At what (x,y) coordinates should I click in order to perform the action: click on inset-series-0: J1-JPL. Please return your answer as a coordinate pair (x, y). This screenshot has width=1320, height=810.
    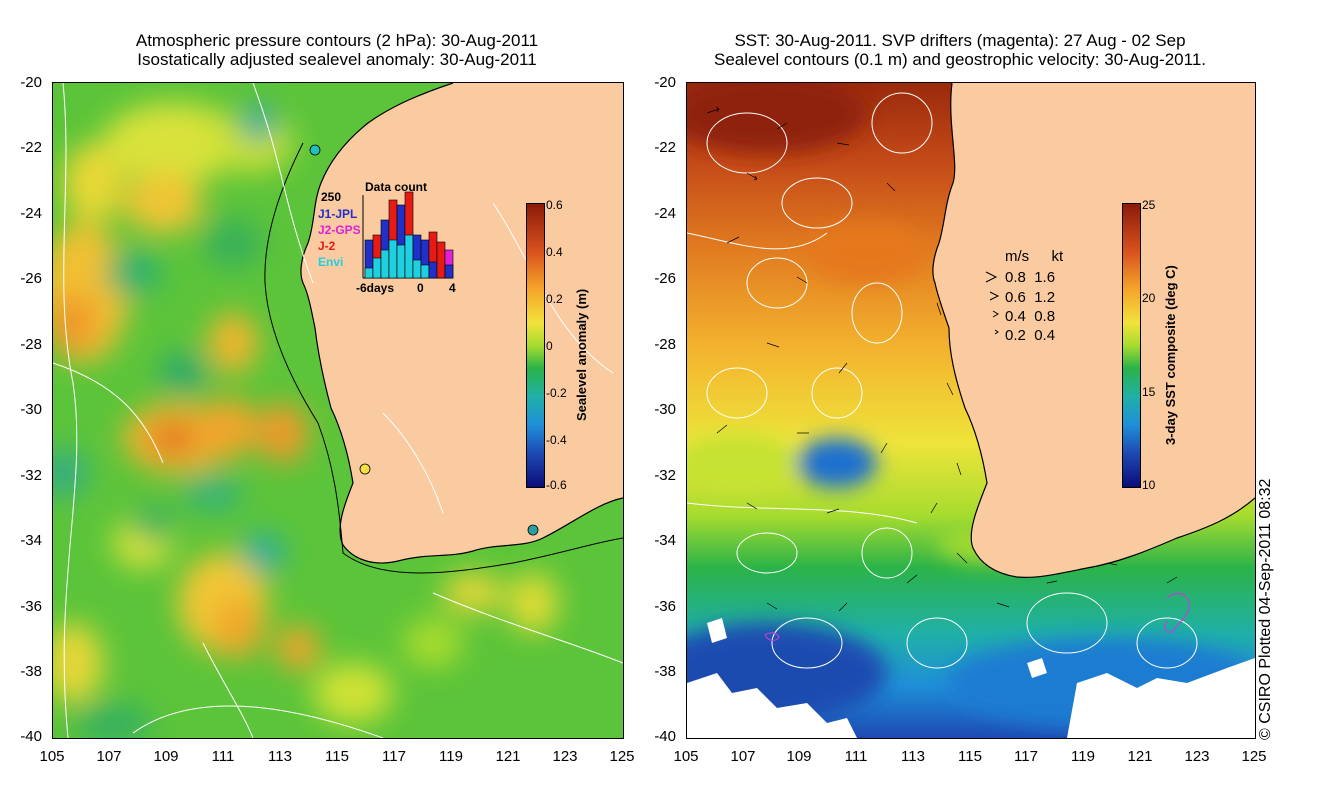
    Looking at the image, I should click on (338, 214).